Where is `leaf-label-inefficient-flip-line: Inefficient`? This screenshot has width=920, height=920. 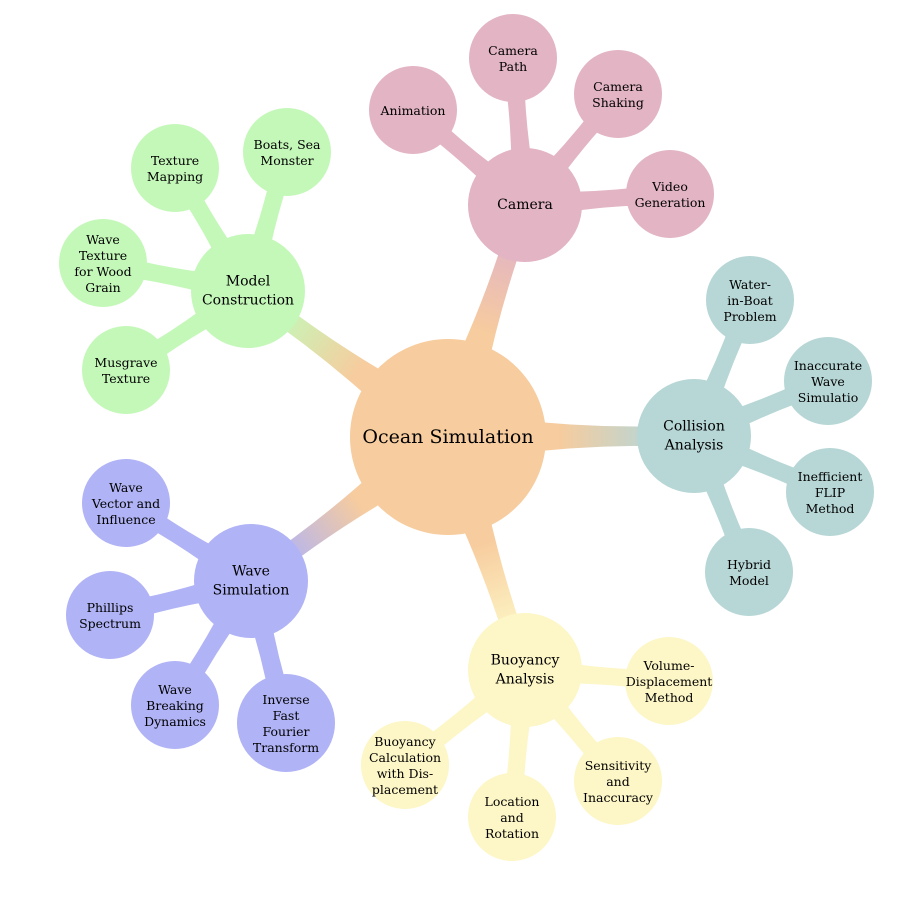
leaf-label-inefficient-flip-line: Inefficient is located at coordinates (830, 476).